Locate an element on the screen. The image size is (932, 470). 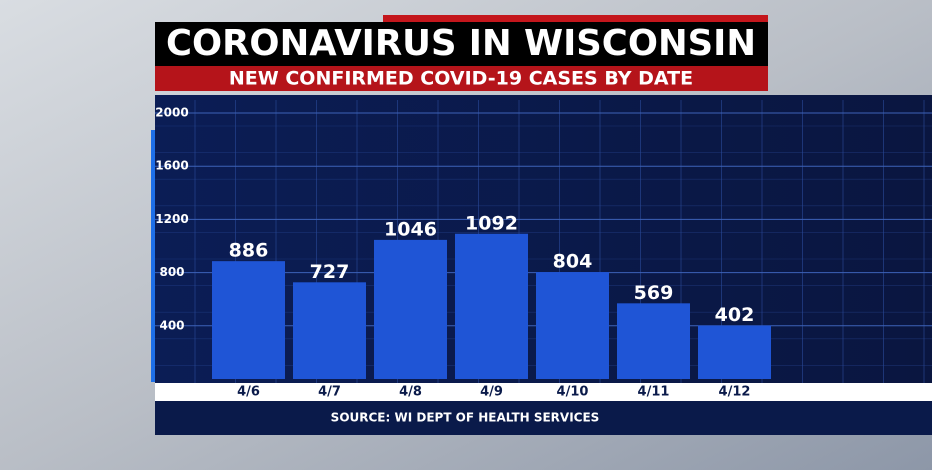
x-tick-label: 4/6 is located at coordinates (248, 392).